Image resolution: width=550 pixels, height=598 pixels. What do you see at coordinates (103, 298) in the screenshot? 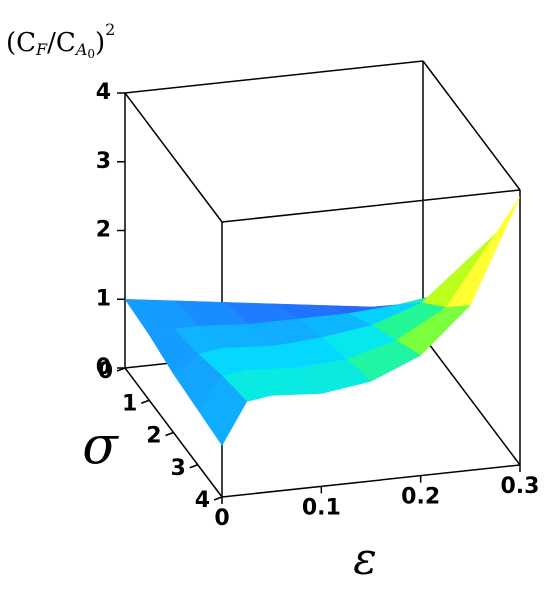
I see `z-tick-label: 1` at bounding box center [103, 298].